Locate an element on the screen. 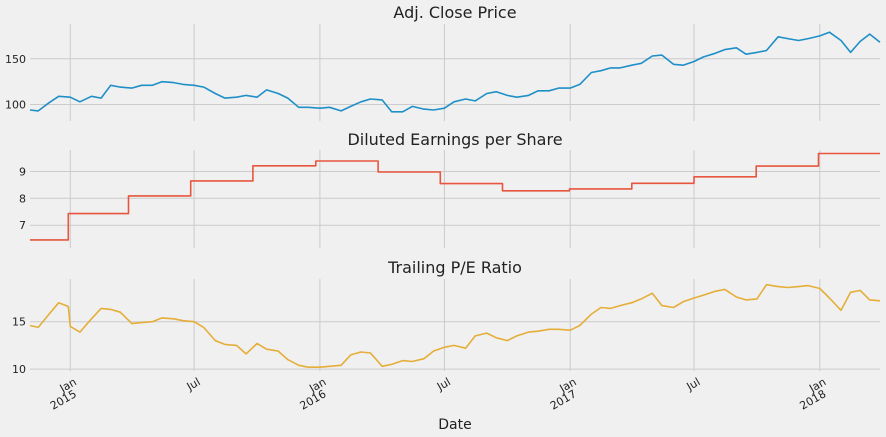 The image size is (886, 437). y-tick-label: 7 is located at coordinates (22, 225).